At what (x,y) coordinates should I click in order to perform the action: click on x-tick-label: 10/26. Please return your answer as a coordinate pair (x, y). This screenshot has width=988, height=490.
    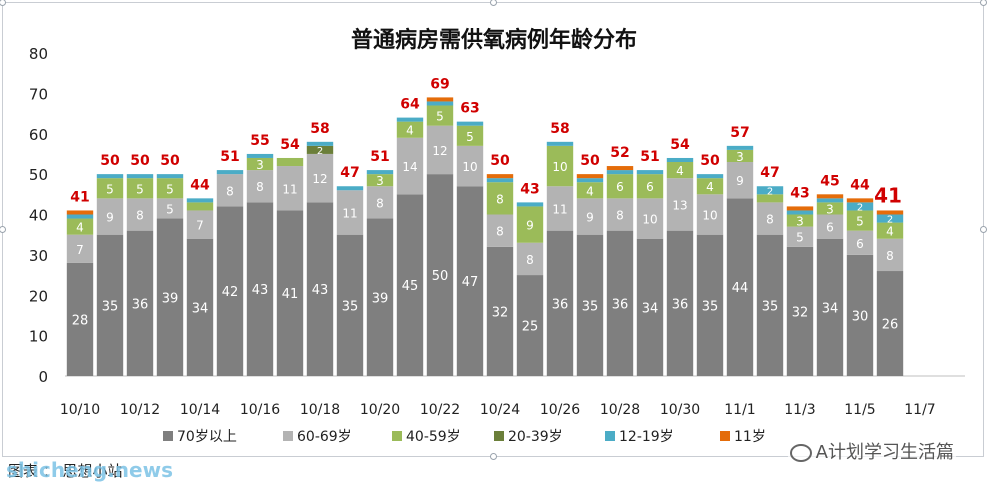
    Looking at the image, I should click on (560, 410).